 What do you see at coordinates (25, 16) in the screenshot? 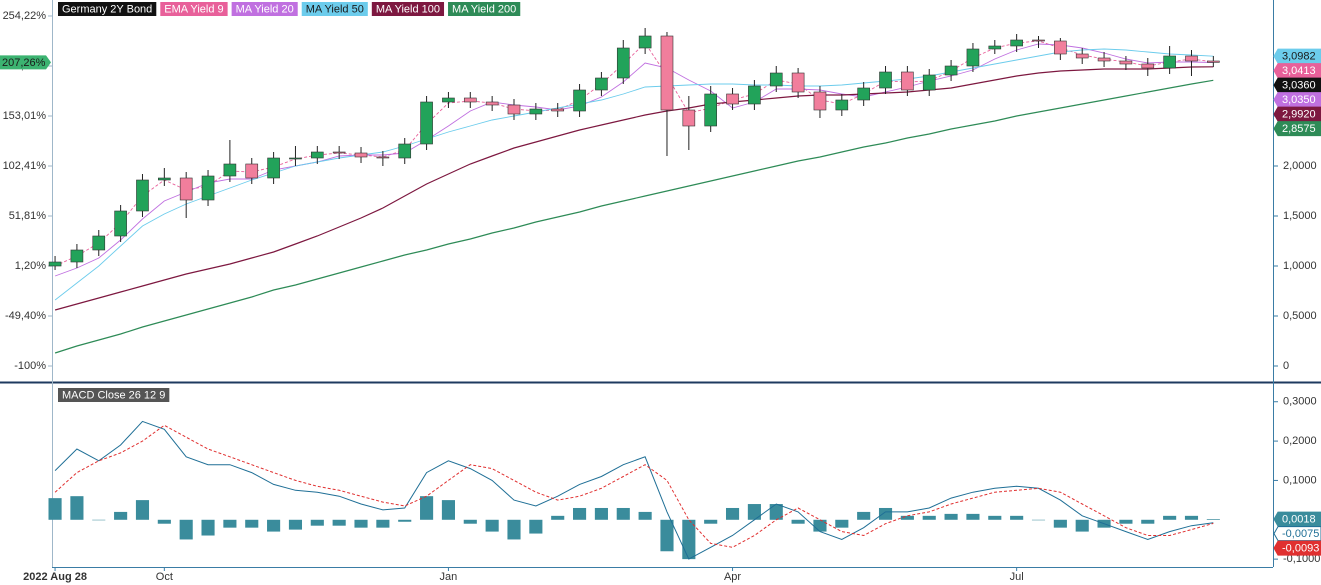
I see `y2-tick-label: 254,22%` at bounding box center [25, 16].